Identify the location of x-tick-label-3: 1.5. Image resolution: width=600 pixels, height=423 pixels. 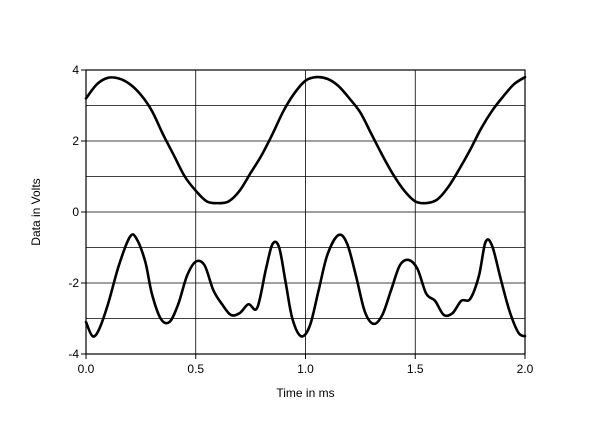
(415, 369).